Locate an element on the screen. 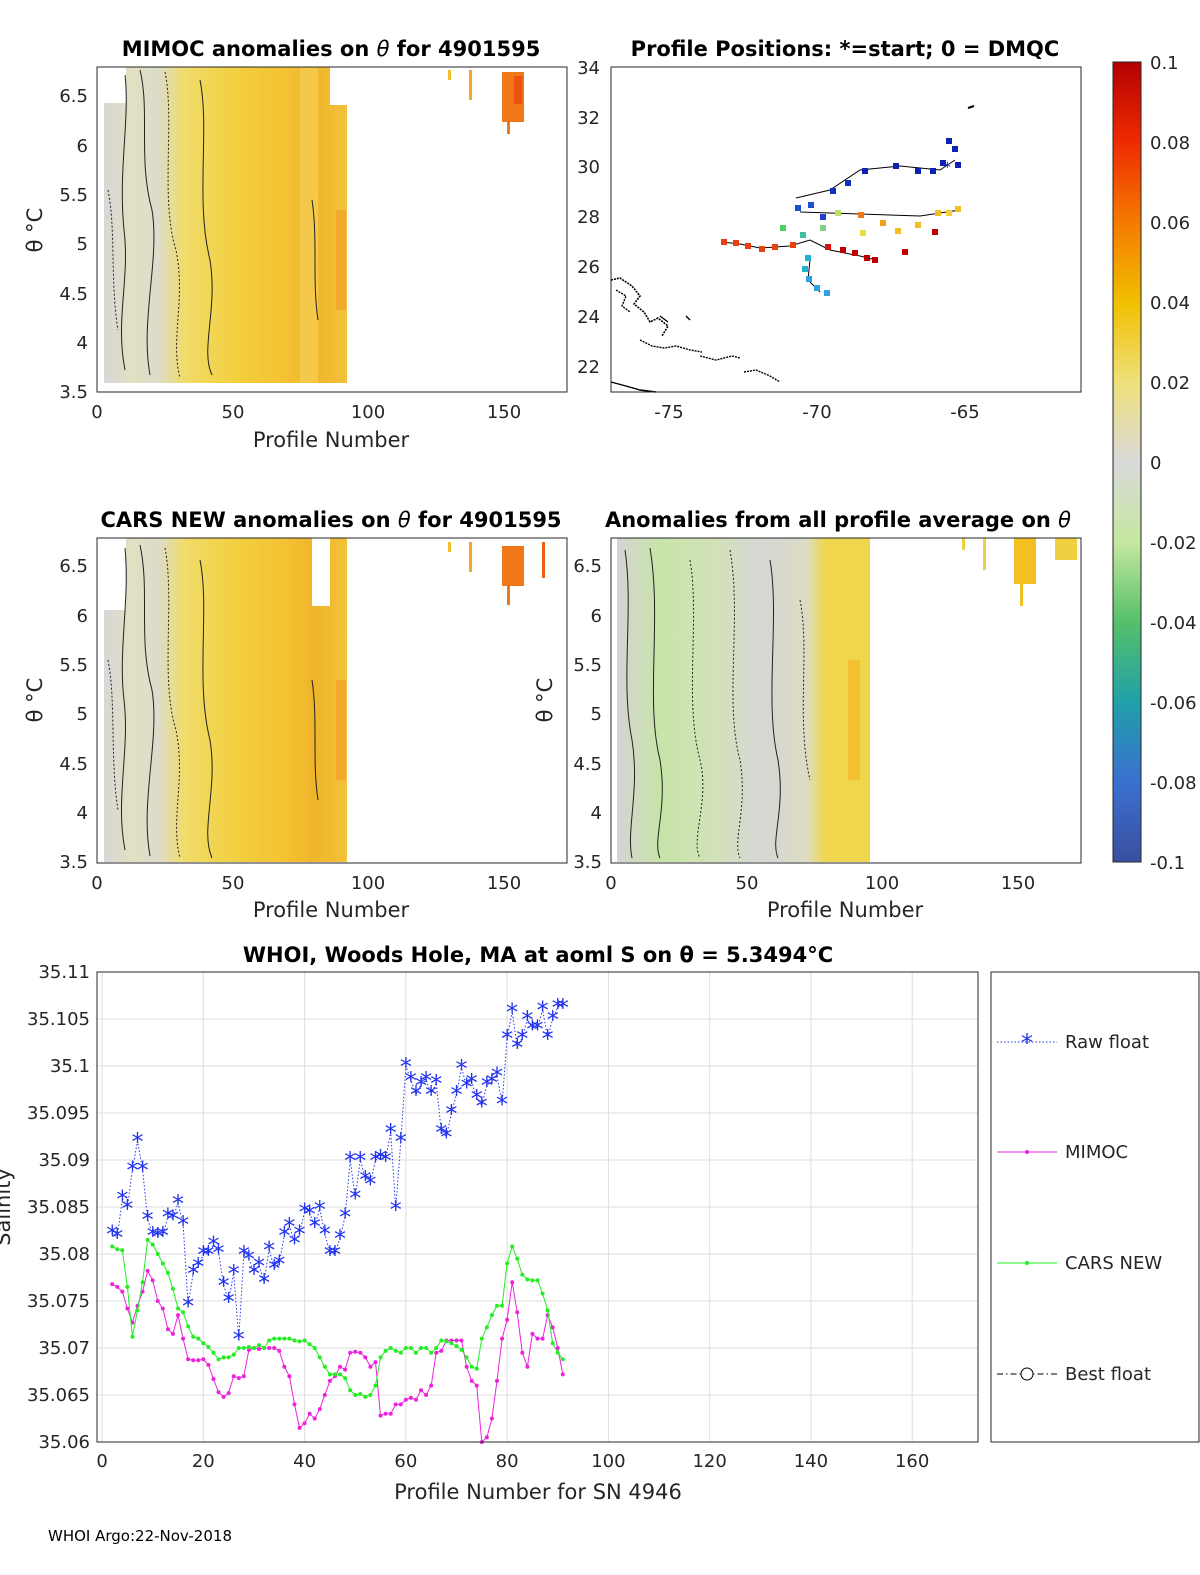  x-tick: 50 is located at coordinates (233, 883).